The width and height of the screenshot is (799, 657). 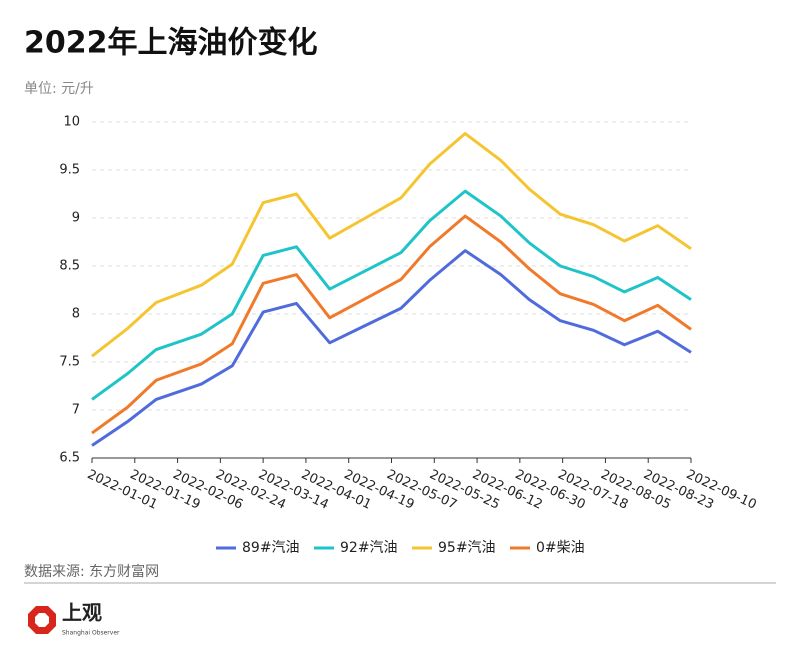 I want to click on y-tick-label: 7, so click(x=76, y=410).